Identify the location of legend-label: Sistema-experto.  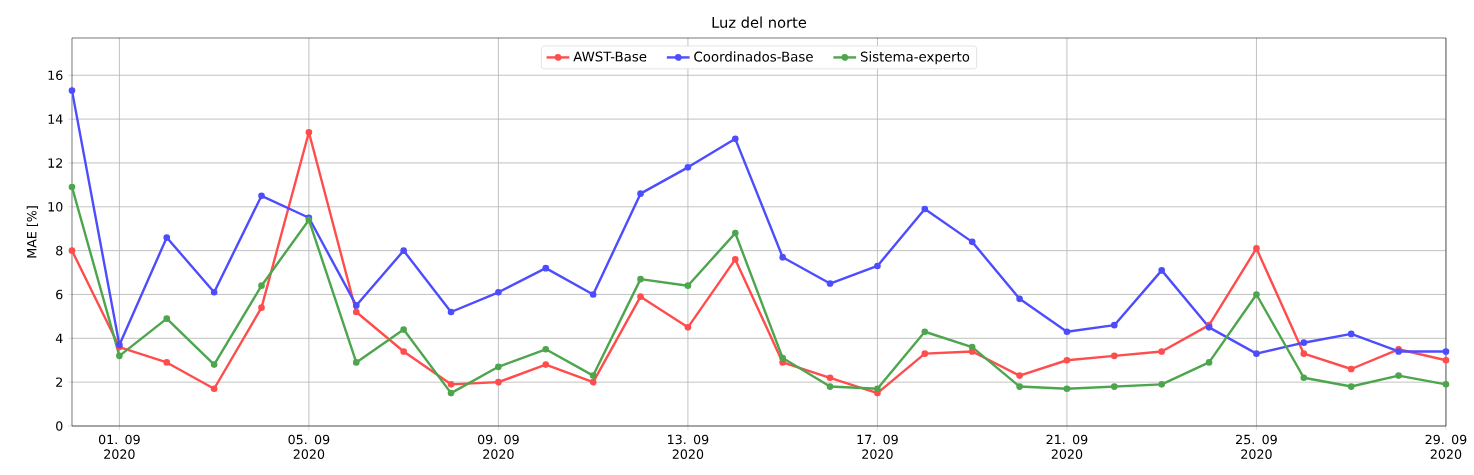
(915, 58).